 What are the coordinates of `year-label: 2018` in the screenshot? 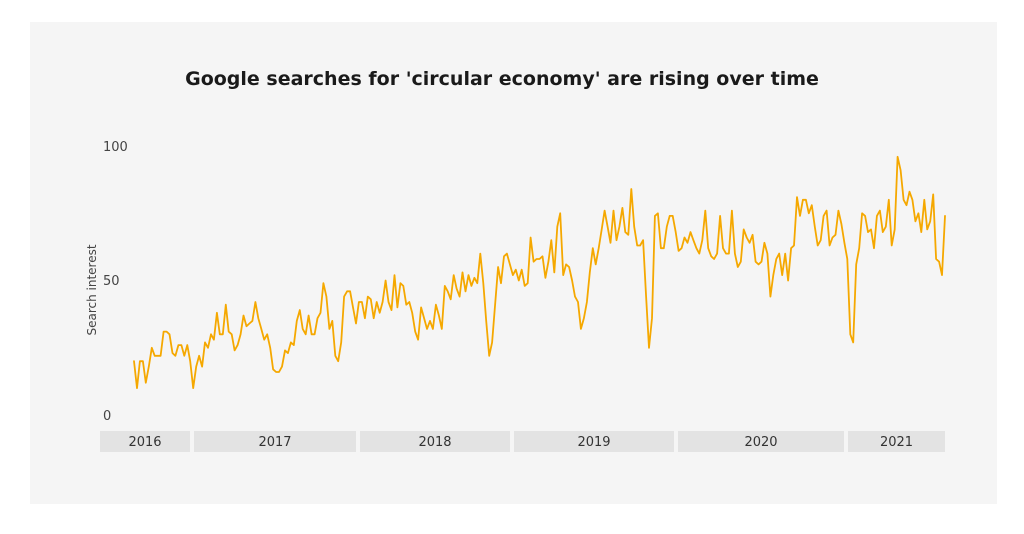 It's located at (434, 442).